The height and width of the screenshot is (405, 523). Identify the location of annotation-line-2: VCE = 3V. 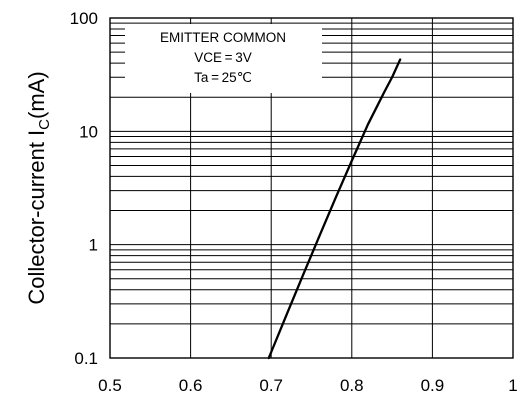
(223, 57).